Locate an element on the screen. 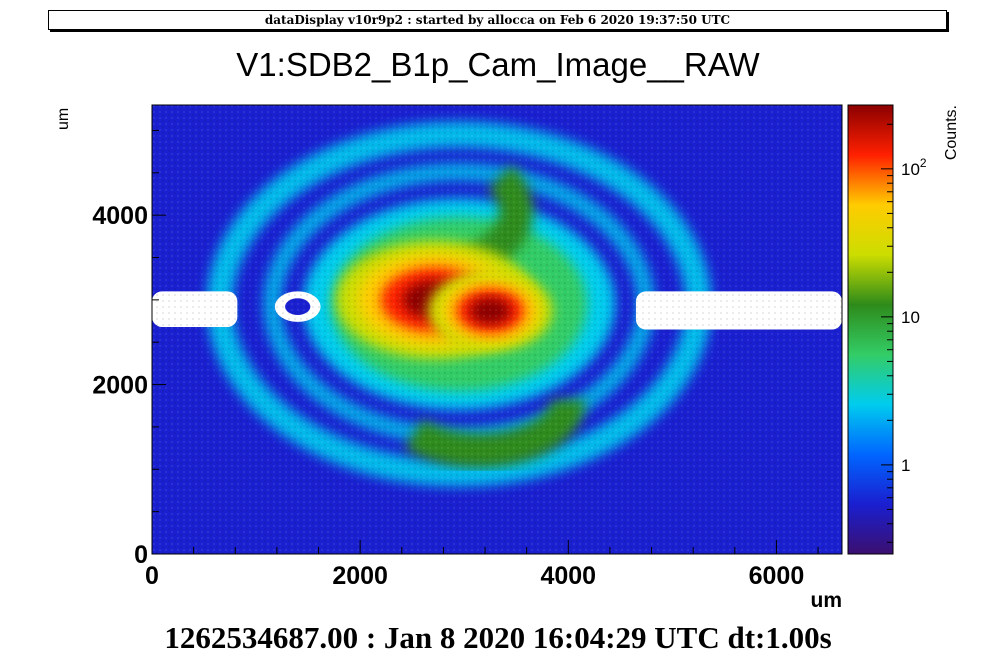  y-tick-label: 2000 is located at coordinates (120, 386).